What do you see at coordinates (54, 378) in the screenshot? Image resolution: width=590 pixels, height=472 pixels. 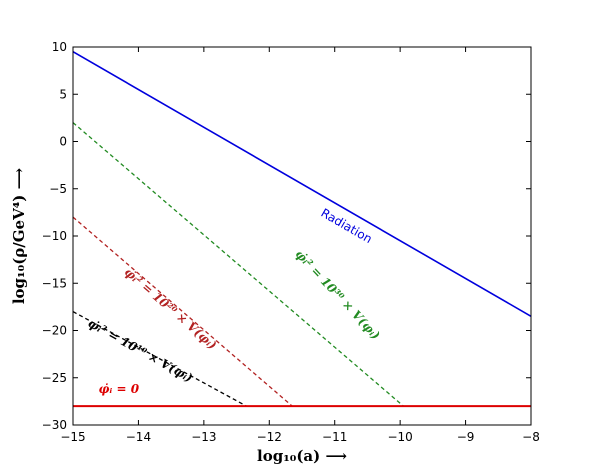 I see `y-tick-label: −25` at bounding box center [54, 378].